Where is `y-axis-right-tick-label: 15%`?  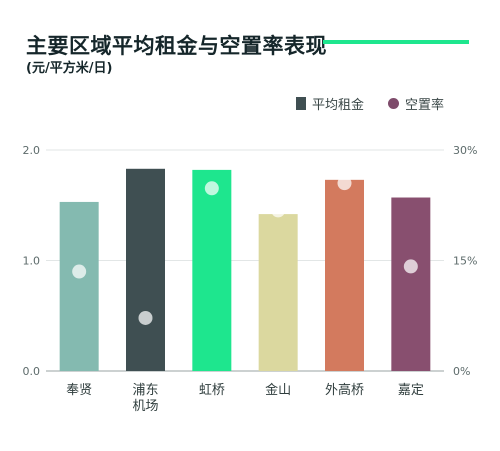 y-axis-right-tick-label: 15% is located at coordinates (465, 261).